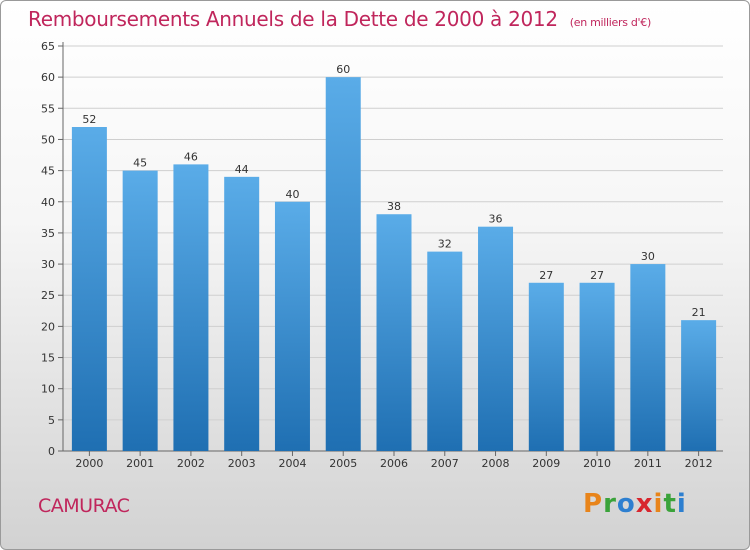 Image resolution: width=750 pixels, height=550 pixels. I want to click on logo-letter: o, so click(626, 504).